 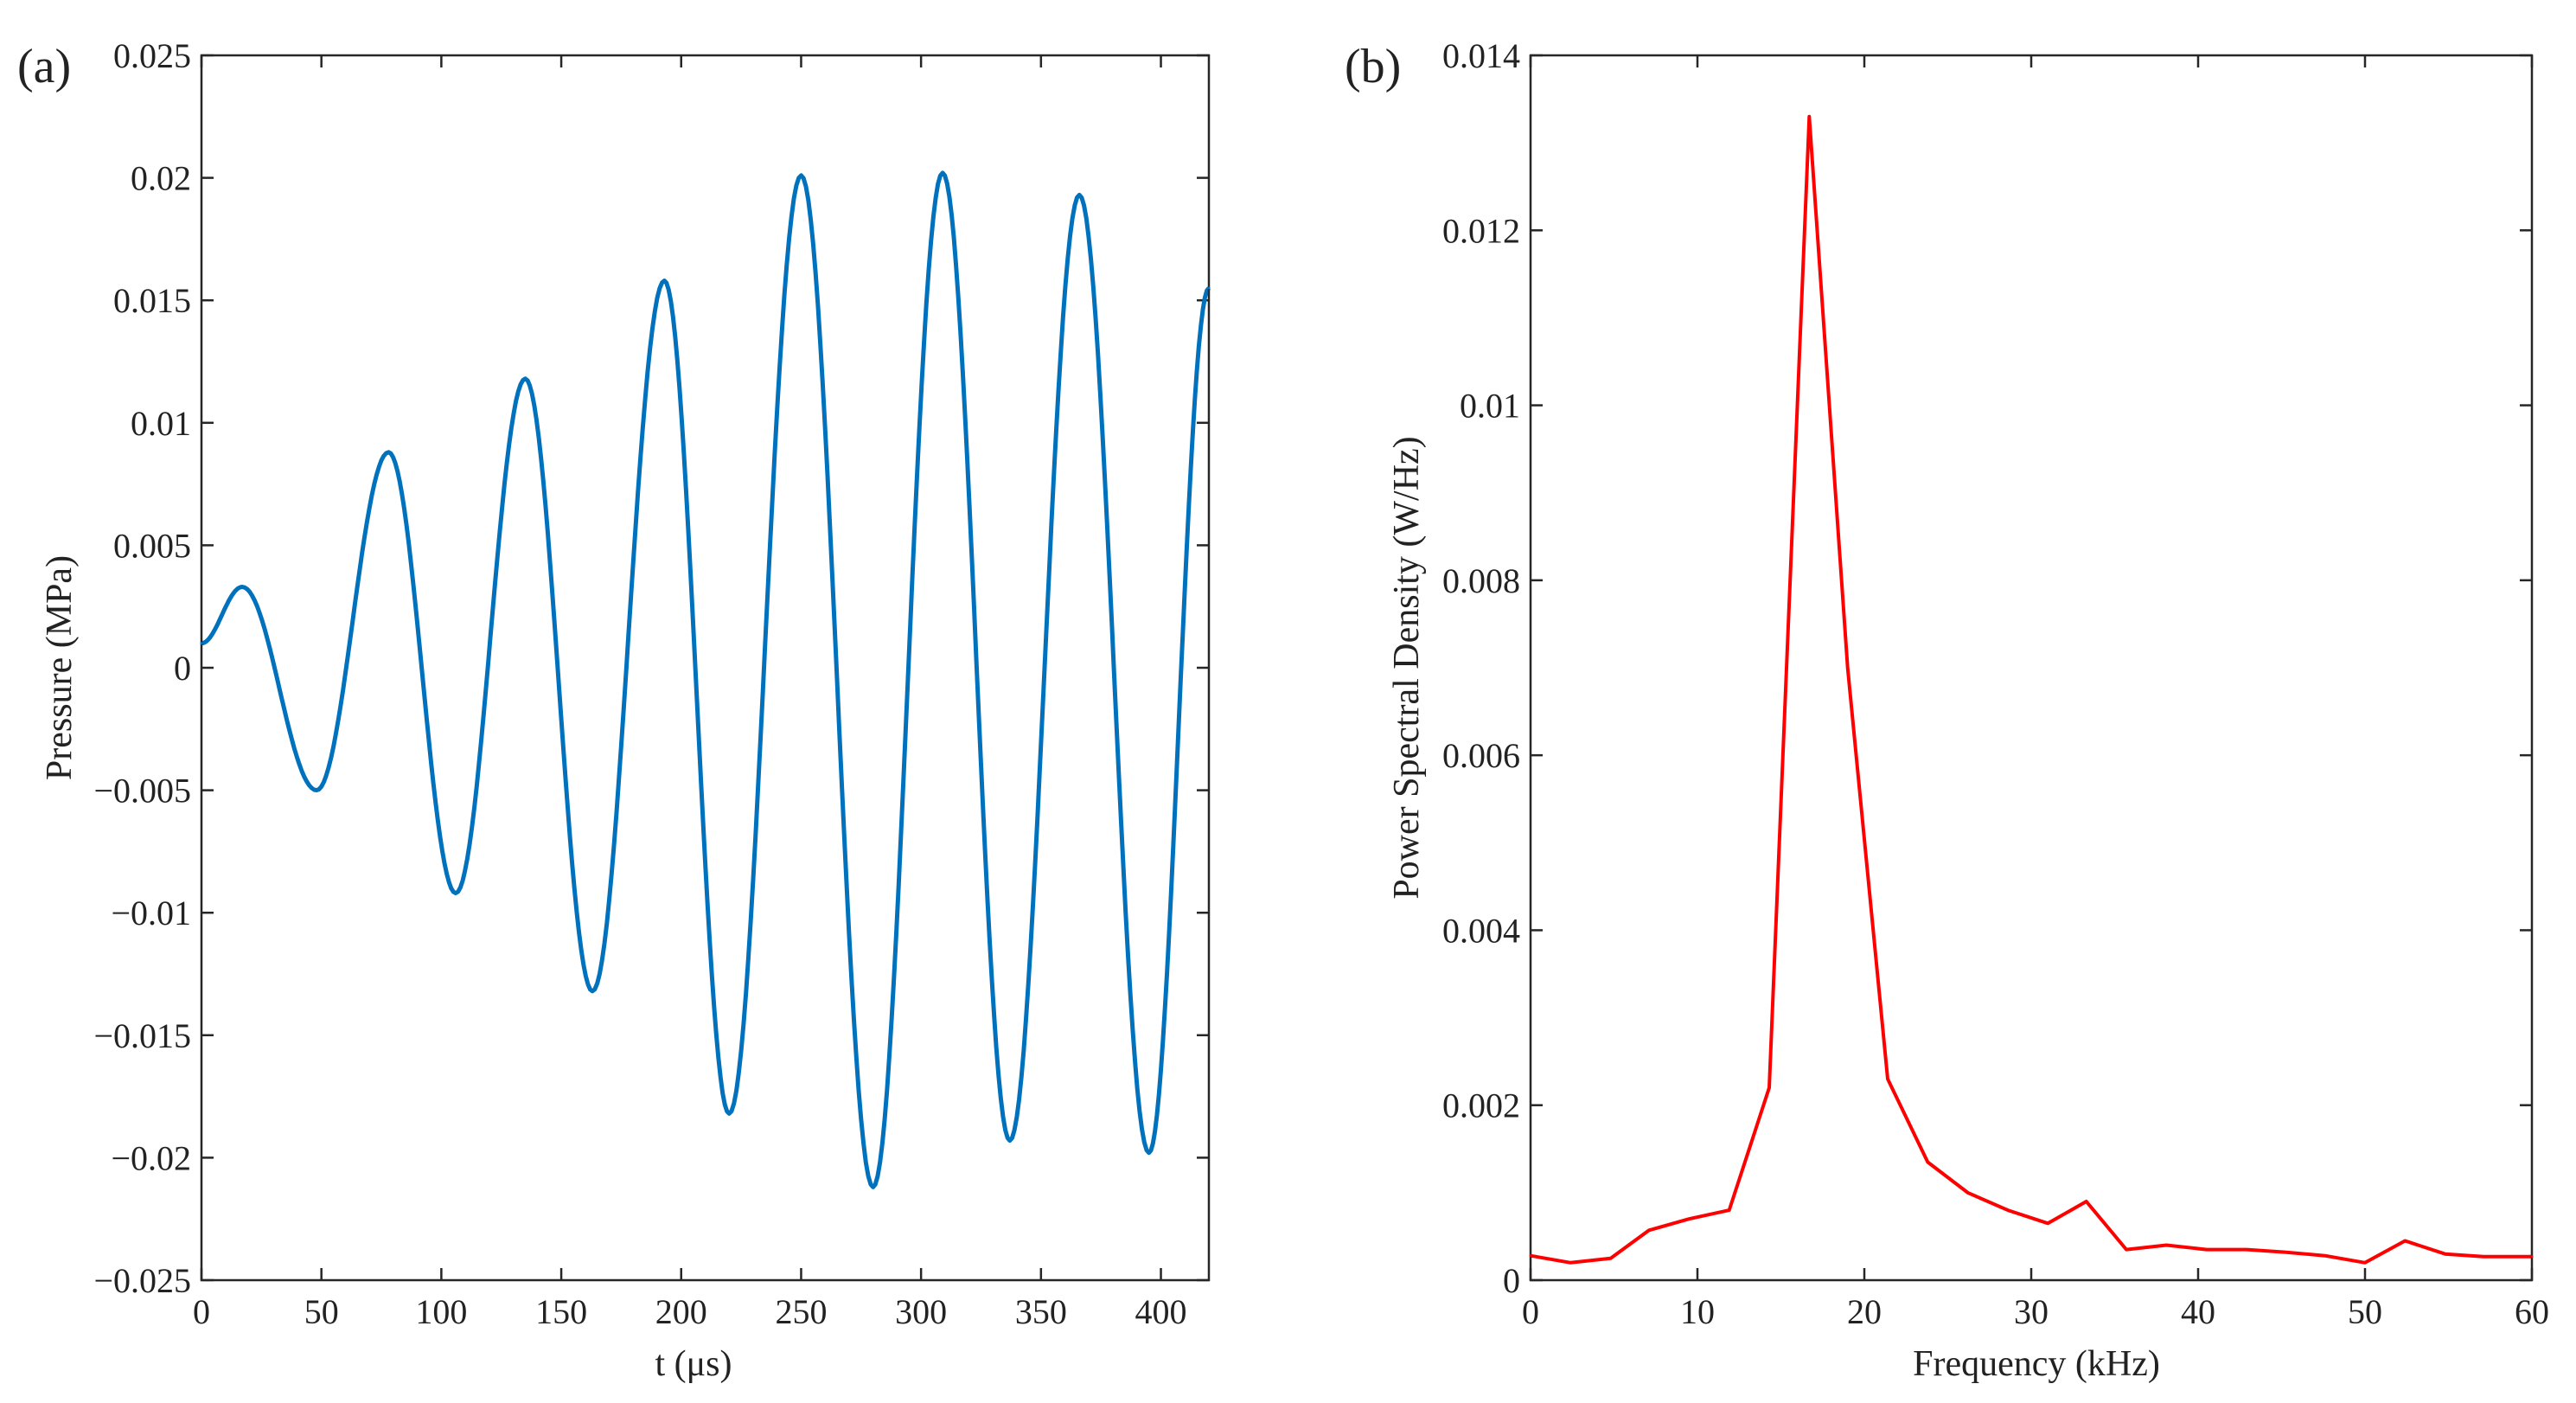 I want to click on panel-b-x-tick-label: 30, so click(x=2032, y=1312).